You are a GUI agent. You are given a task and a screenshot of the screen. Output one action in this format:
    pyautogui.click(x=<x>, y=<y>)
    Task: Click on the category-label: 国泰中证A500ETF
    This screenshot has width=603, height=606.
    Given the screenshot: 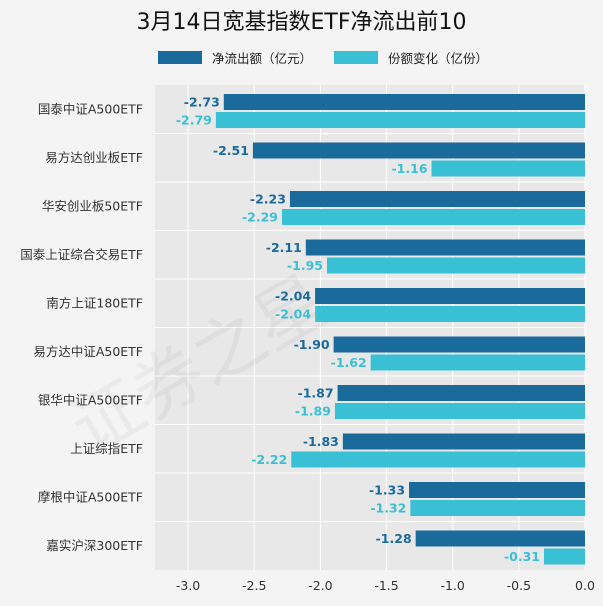 What is the action you would take?
    pyautogui.click(x=90, y=108)
    